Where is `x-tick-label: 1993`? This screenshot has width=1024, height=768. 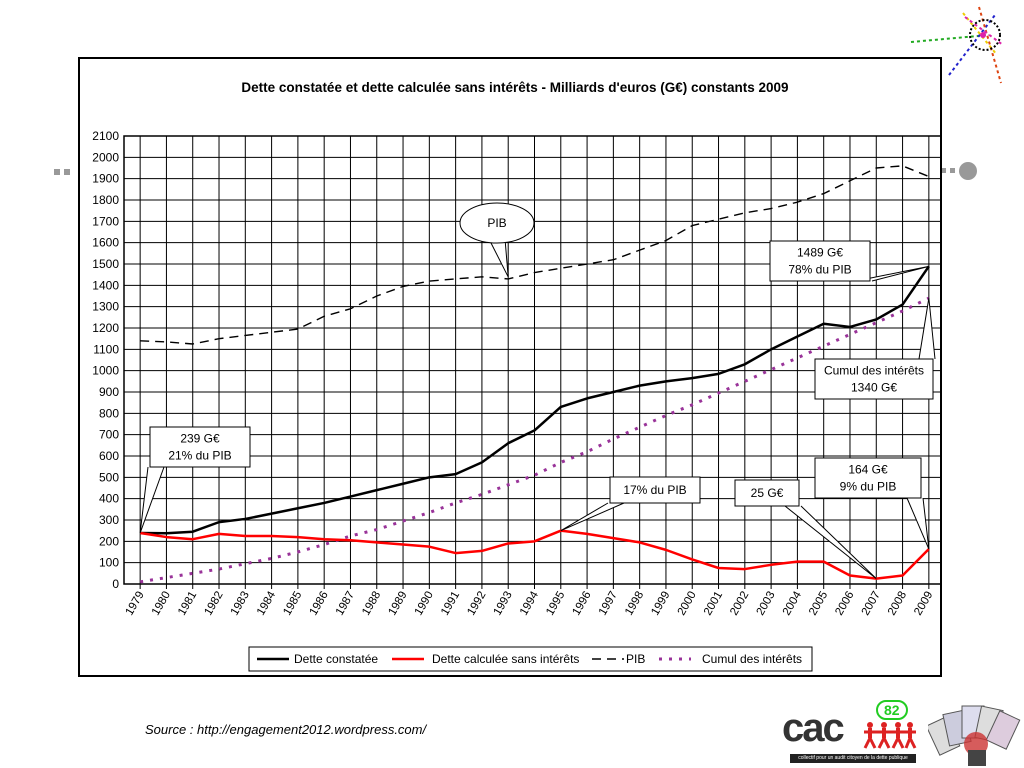 x-tick-label: 1993 is located at coordinates (503, 604).